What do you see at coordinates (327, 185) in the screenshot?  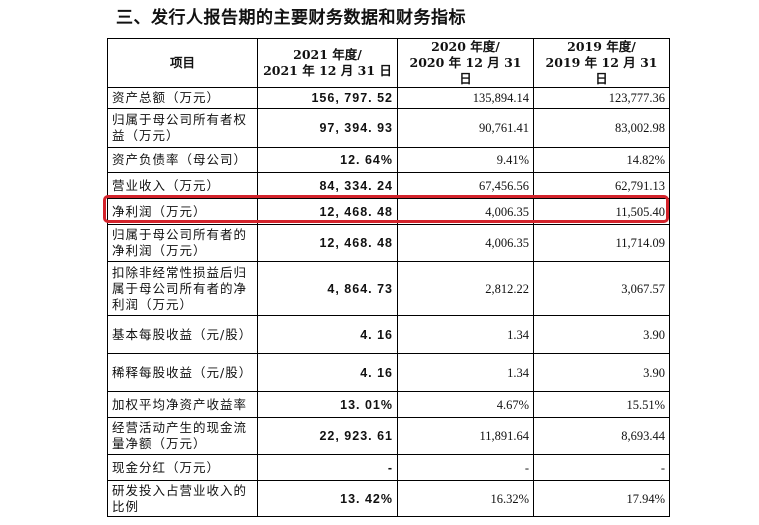 I see `cell-2021: 84, 334. 24` at bounding box center [327, 185].